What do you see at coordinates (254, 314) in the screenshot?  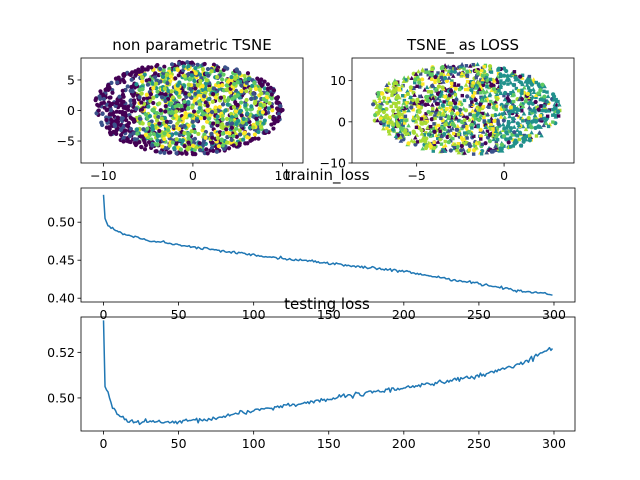 I see `x-tick-label: 100` at bounding box center [254, 314].